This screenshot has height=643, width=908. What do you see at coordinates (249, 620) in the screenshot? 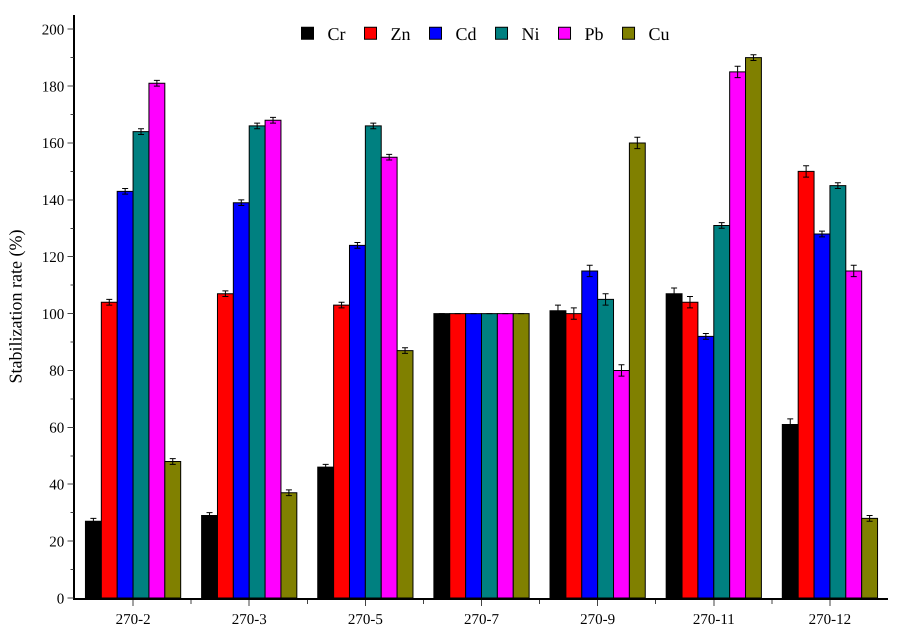
I see `x-tick-label: 270-3` at bounding box center [249, 620].